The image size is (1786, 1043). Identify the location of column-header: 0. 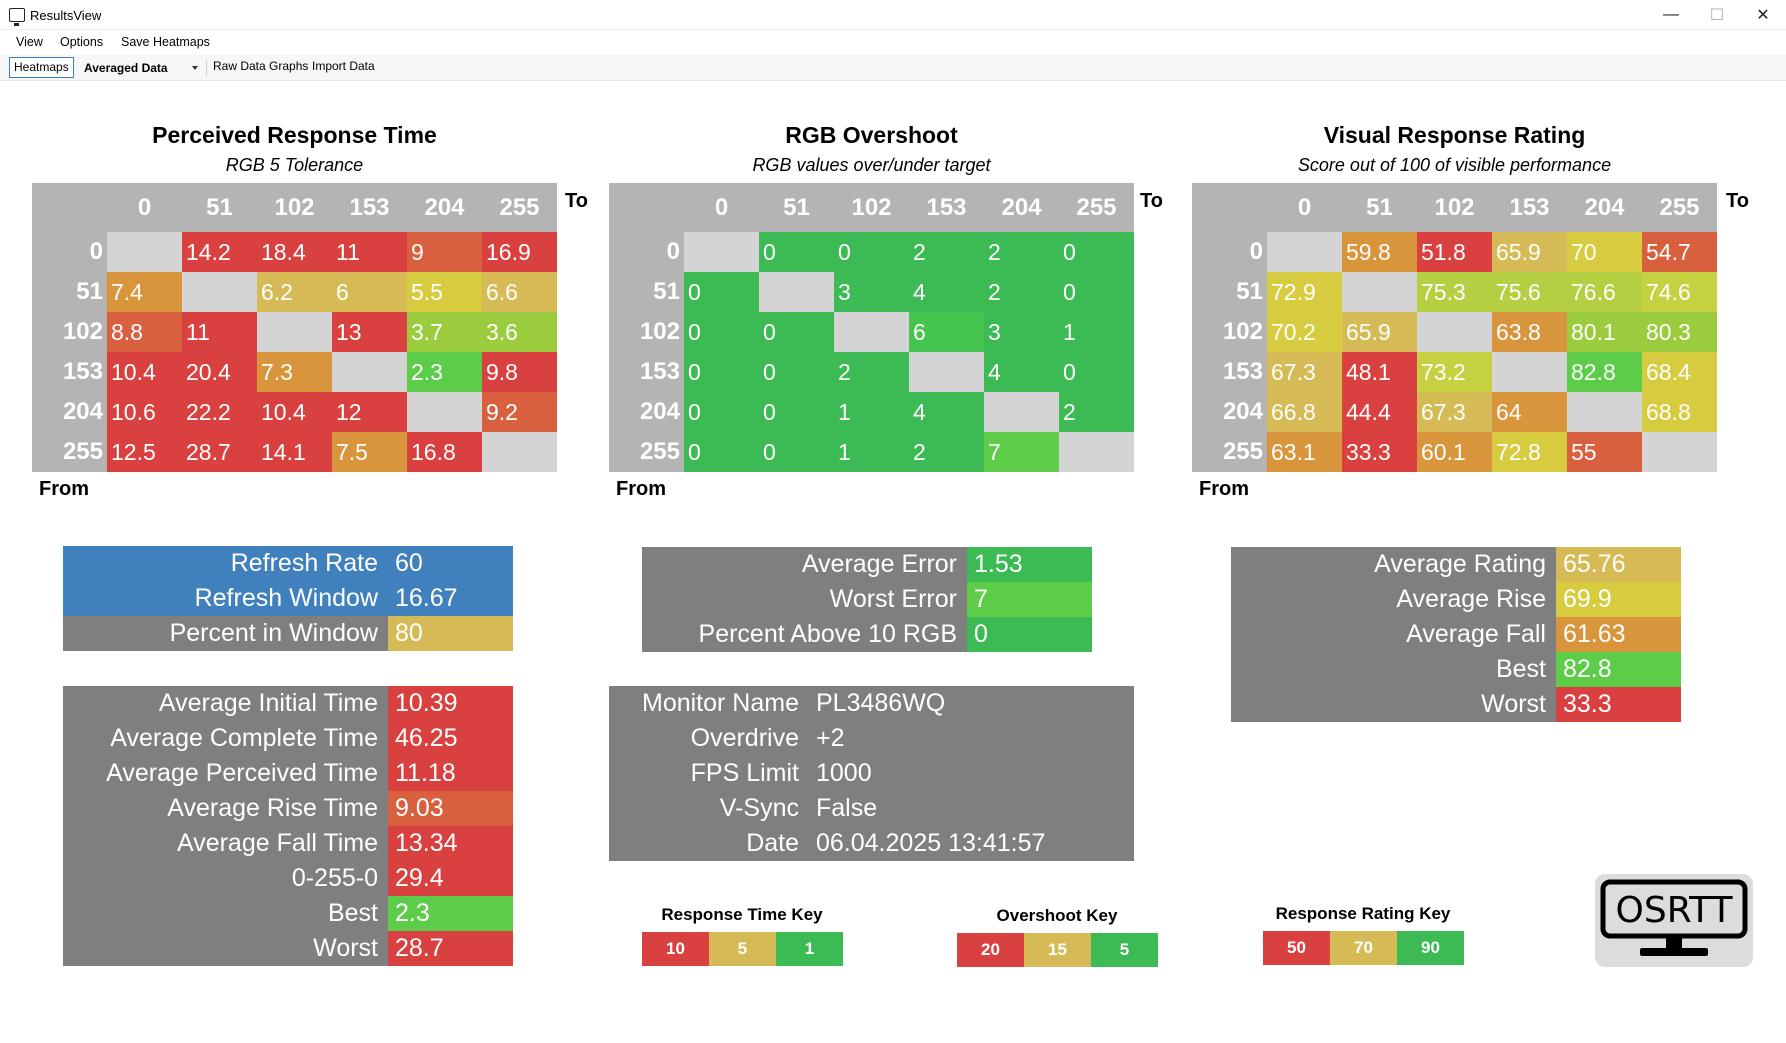
(721, 207).